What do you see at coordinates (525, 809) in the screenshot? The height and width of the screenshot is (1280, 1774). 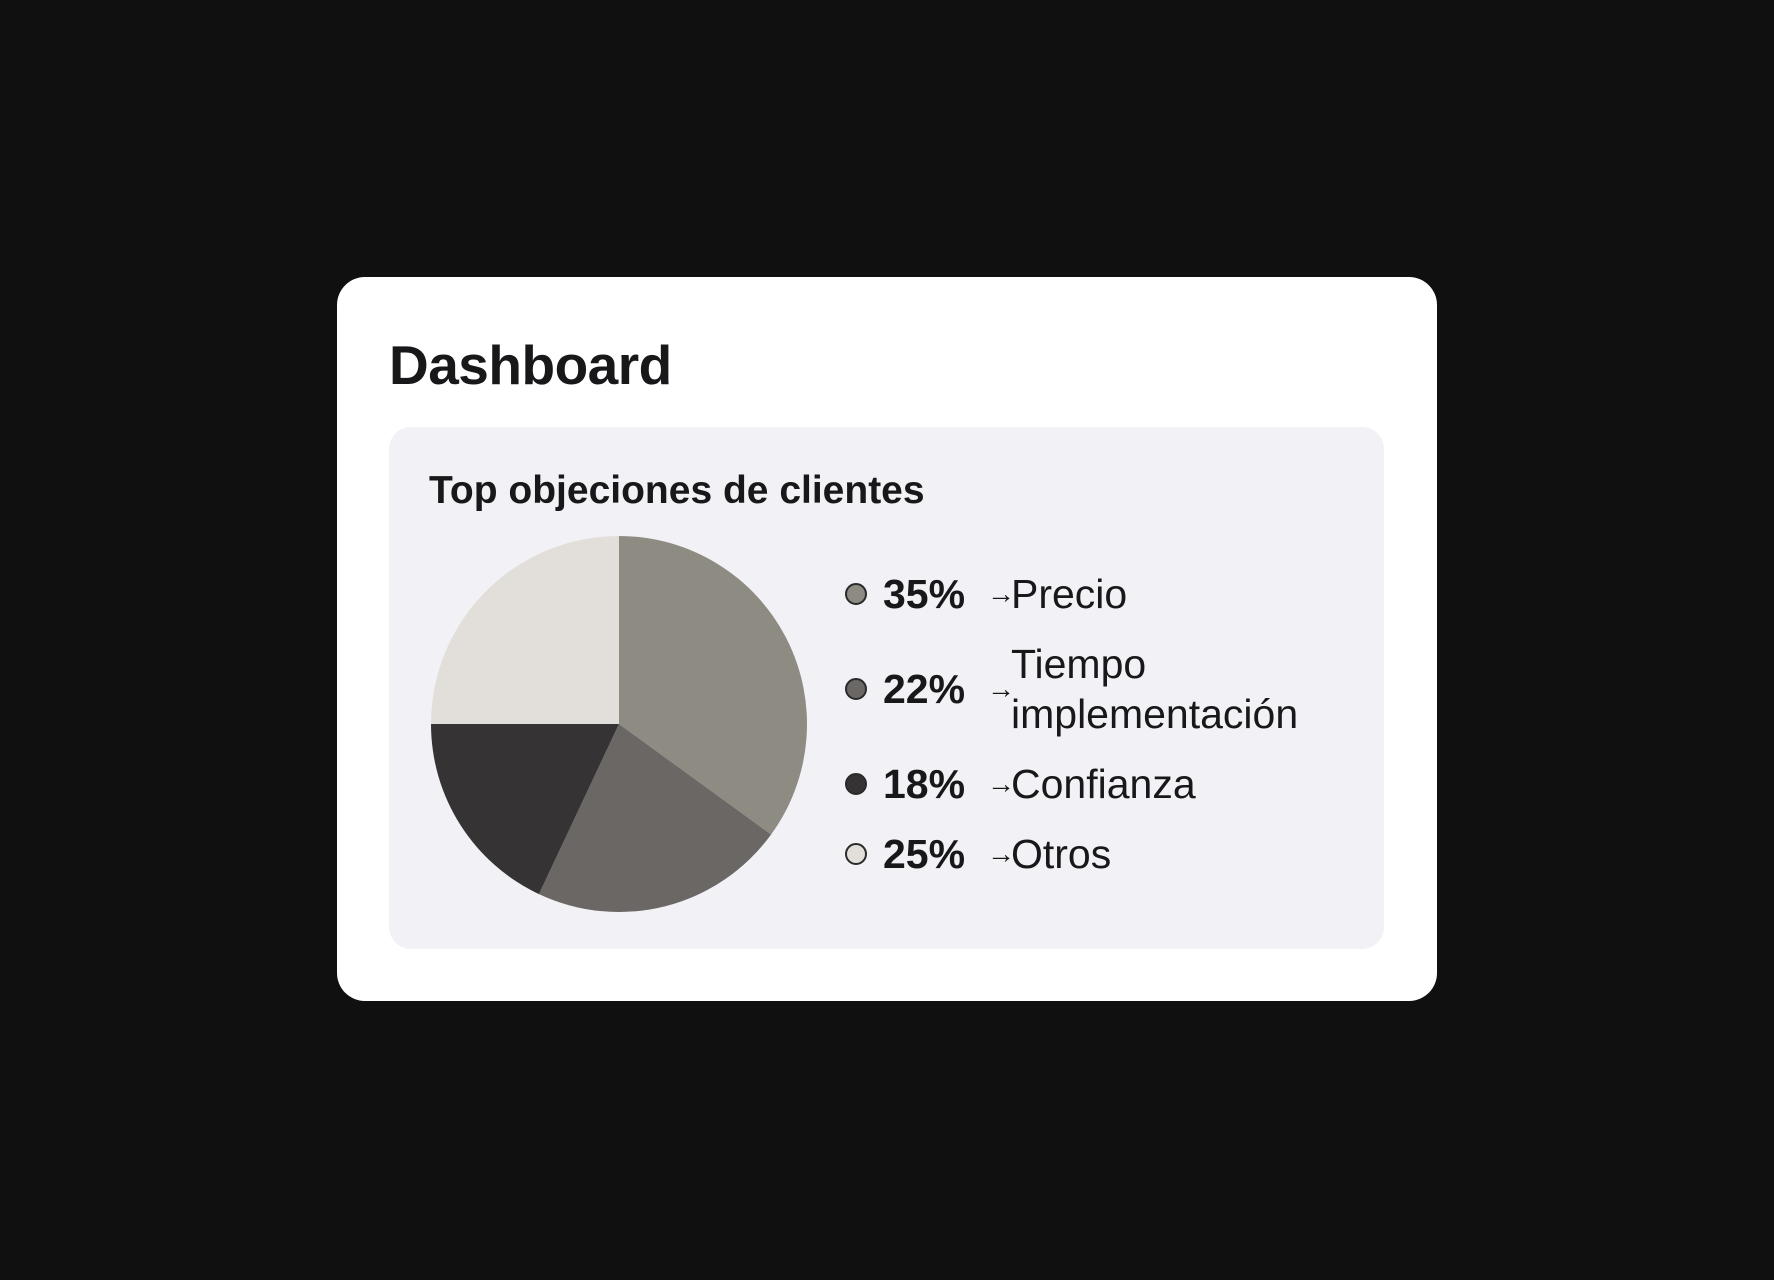 I see `pie-slice-confianza` at bounding box center [525, 809].